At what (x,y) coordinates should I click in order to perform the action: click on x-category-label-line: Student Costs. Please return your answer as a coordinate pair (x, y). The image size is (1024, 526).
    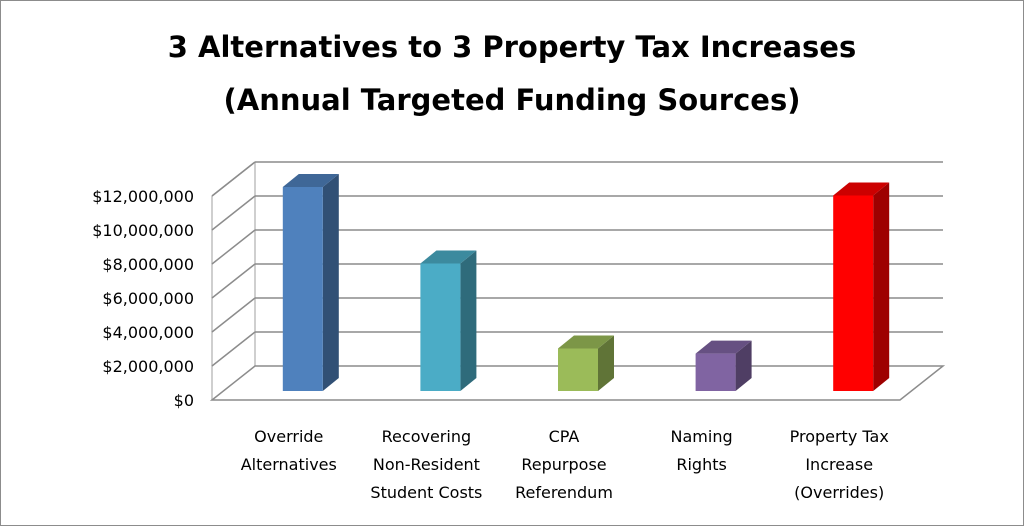
    Looking at the image, I should click on (426, 492).